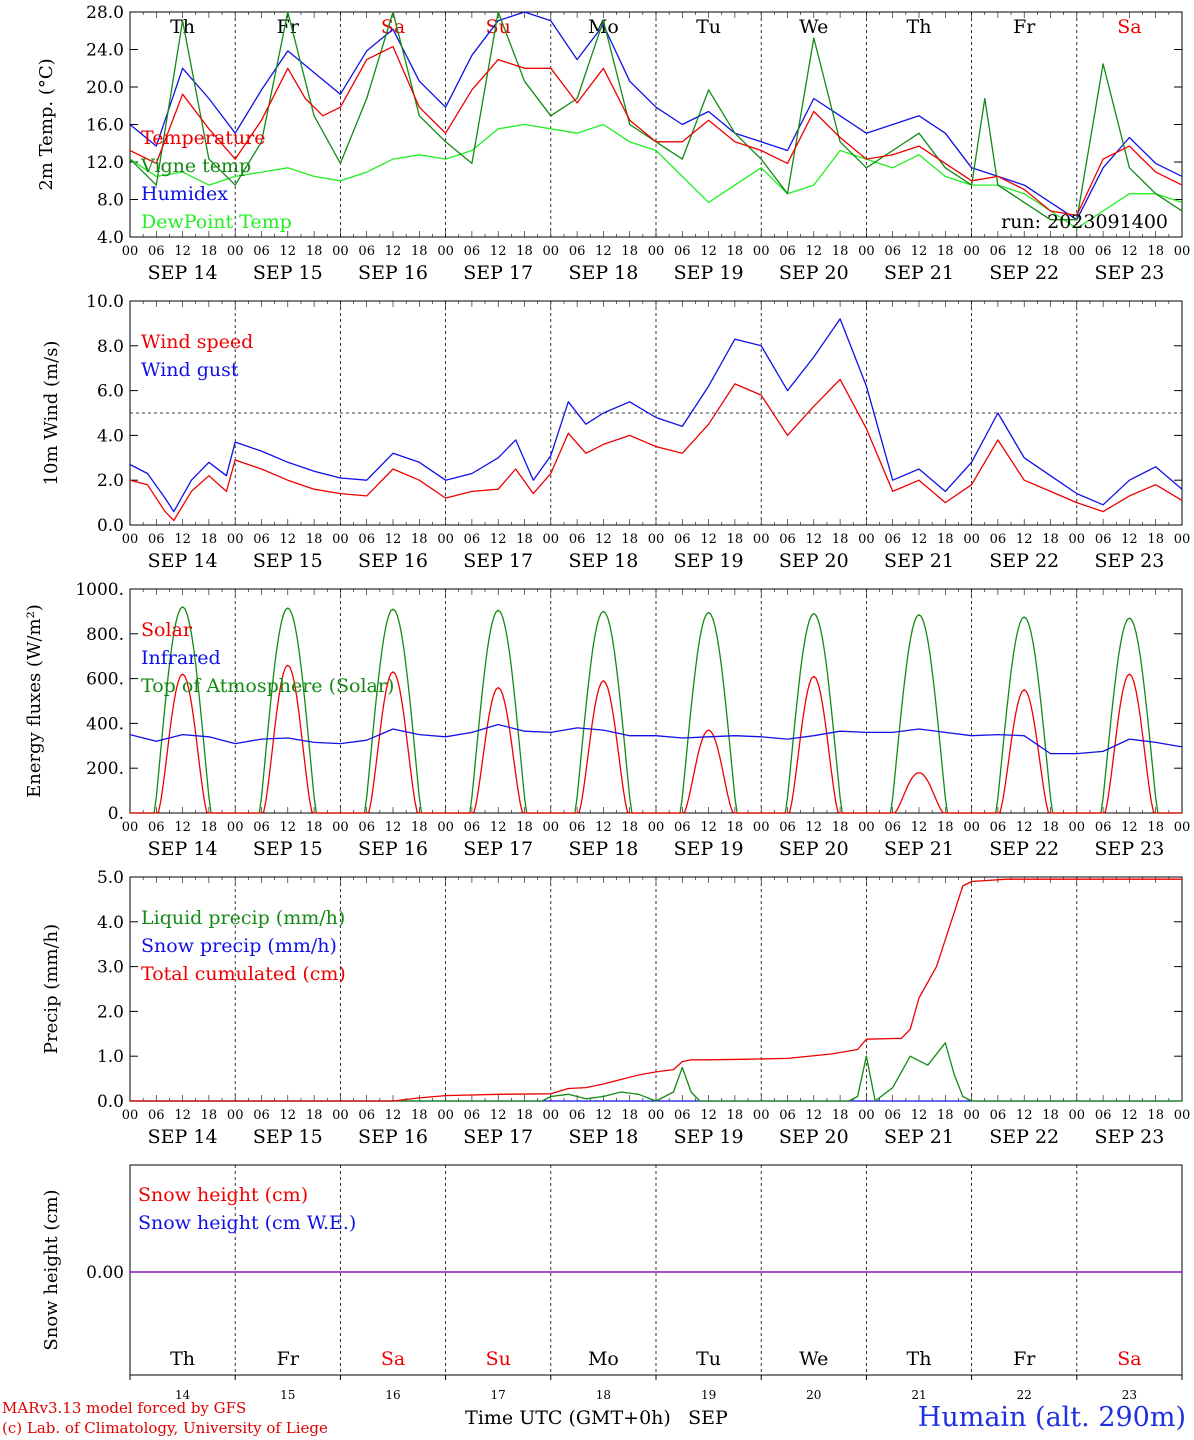 This screenshot has width=1194, height=1440. What do you see at coordinates (105, 88) in the screenshot?
I see `y-tick-label: 20.0` at bounding box center [105, 88].